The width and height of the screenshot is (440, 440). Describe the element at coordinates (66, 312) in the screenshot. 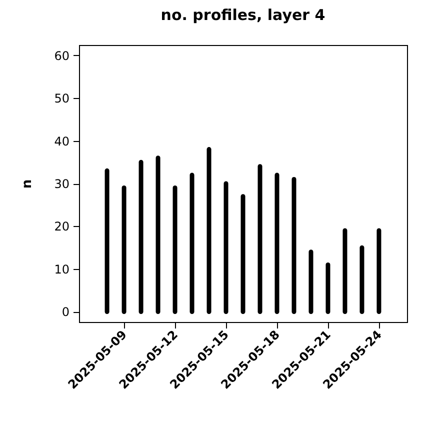

I see `y-tick-label: 0` at that location.